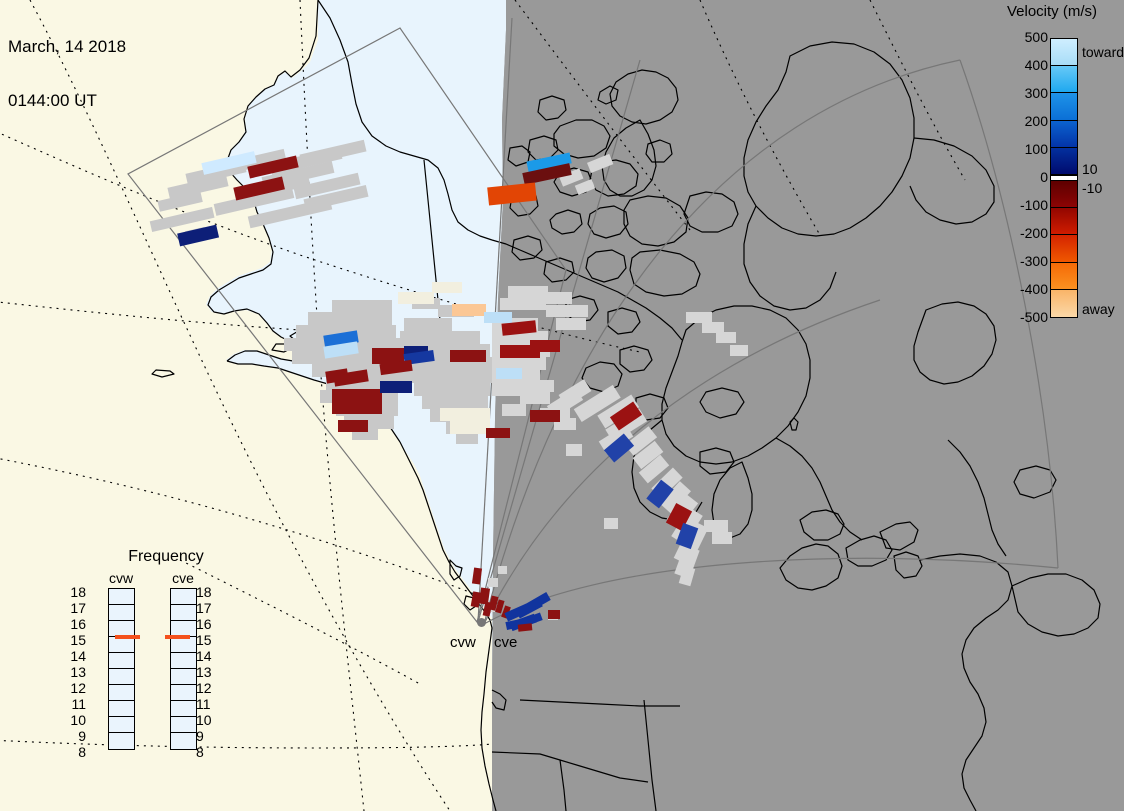 The width and height of the screenshot is (1124, 811). I want to click on colorbar-tick--100: -100, so click(1033, 205).